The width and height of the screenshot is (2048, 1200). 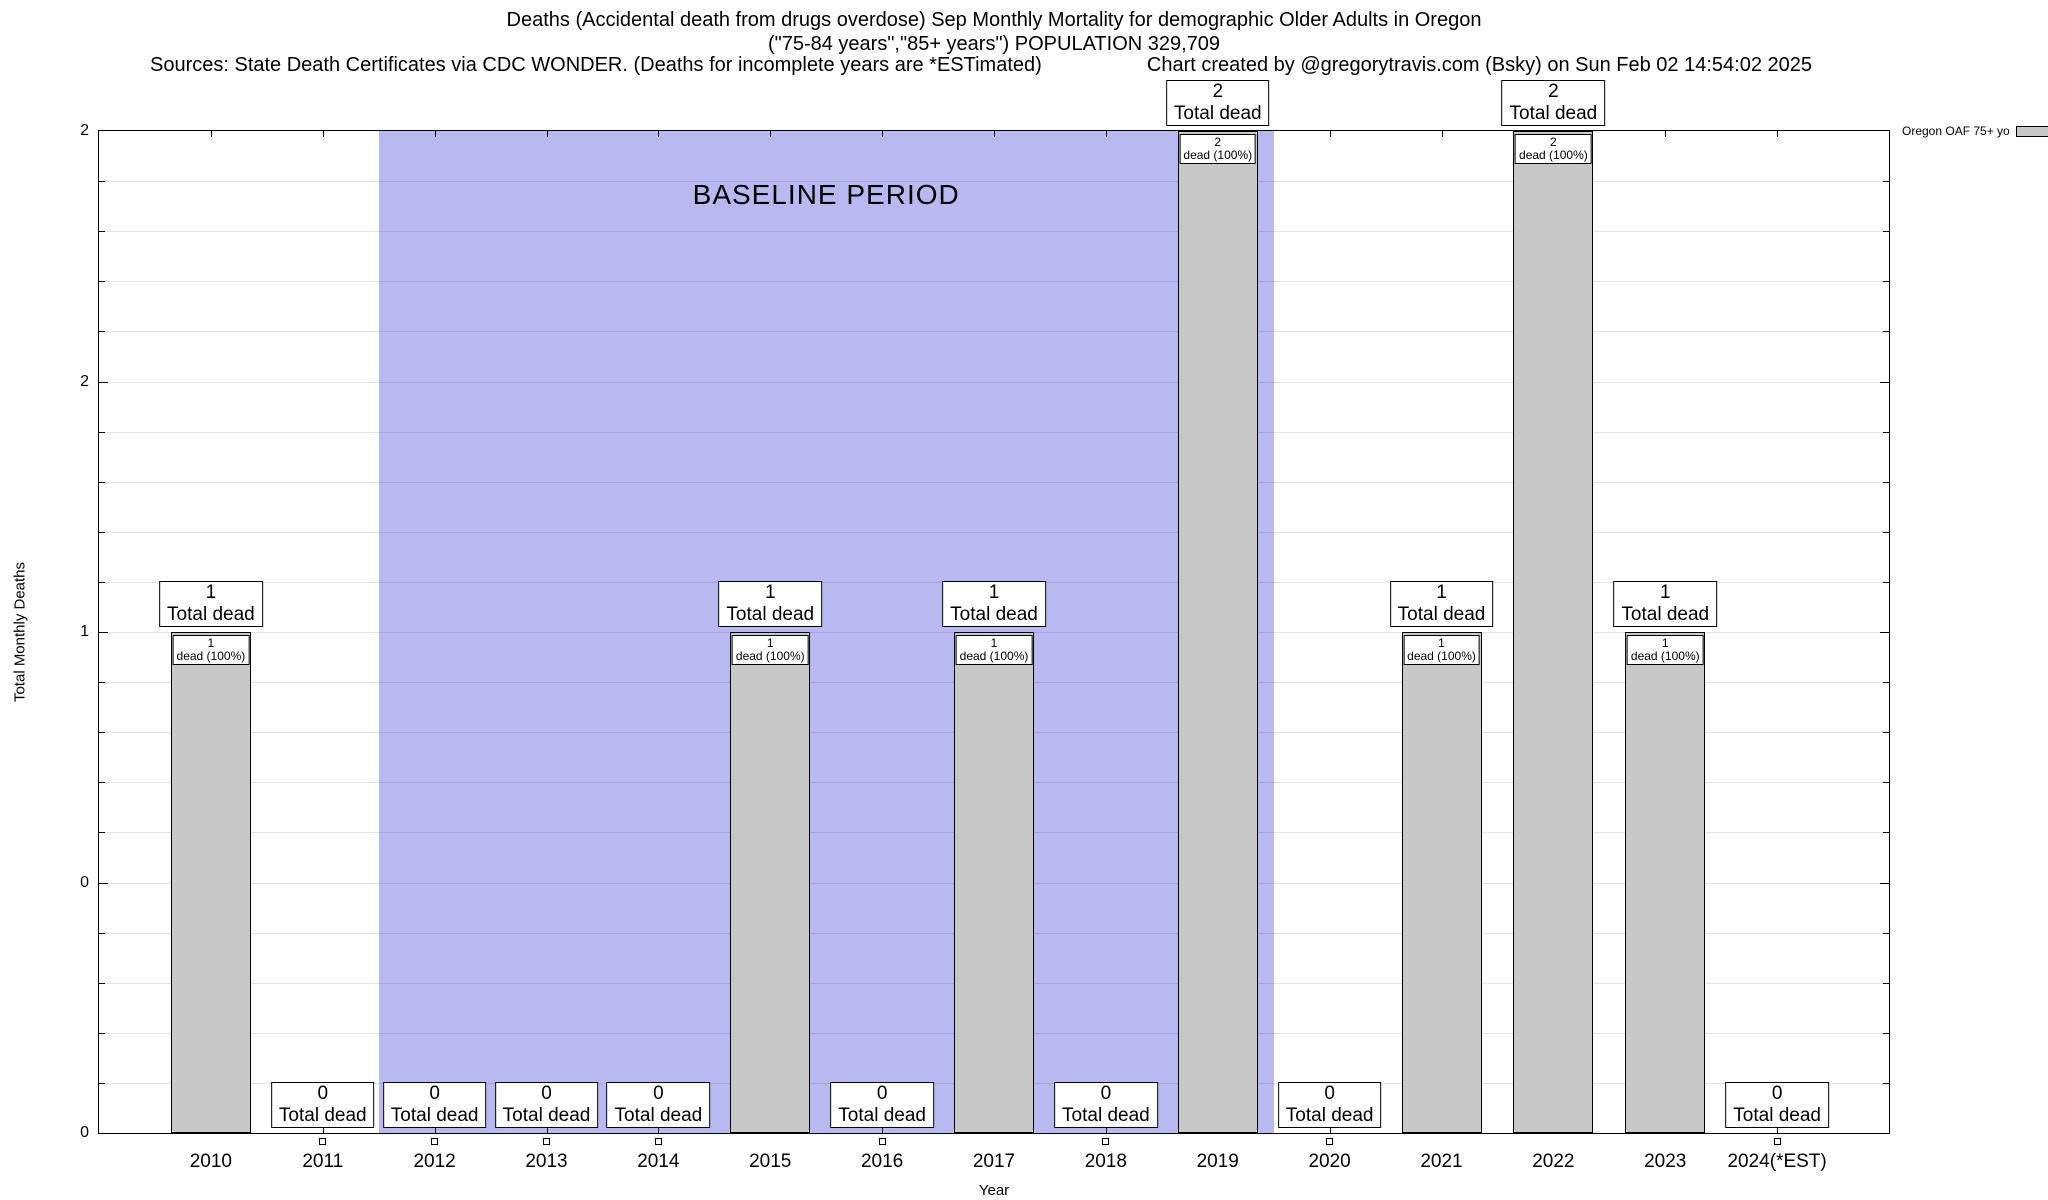 I want to click on bar-total-label: 2 Total dead, so click(x=1553, y=103).